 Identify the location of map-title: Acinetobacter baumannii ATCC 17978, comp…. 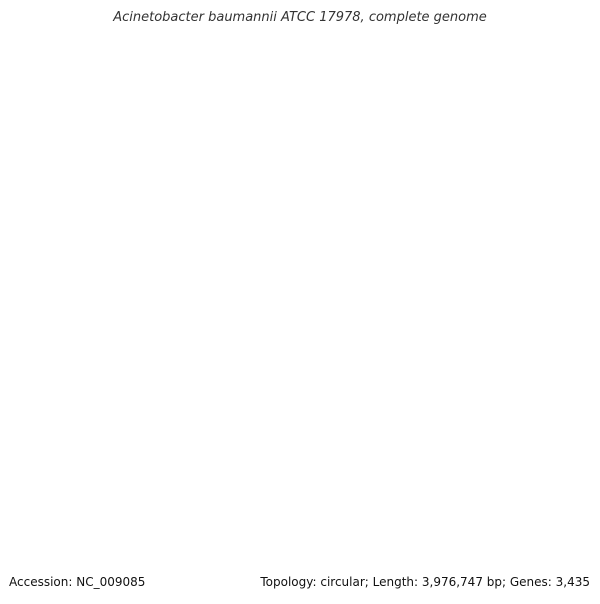
(300, 17).